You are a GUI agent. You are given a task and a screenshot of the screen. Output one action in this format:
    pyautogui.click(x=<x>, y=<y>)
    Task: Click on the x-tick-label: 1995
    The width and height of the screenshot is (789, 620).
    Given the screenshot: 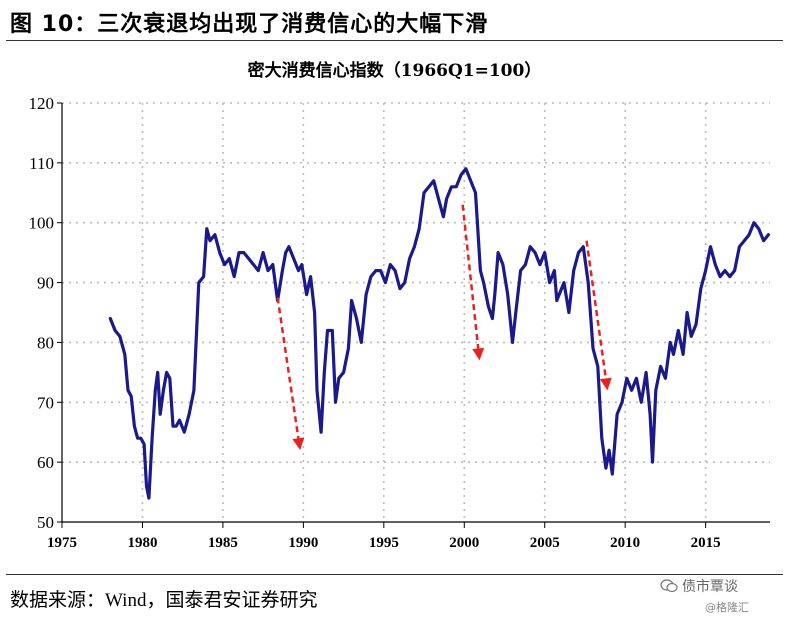 What is the action you would take?
    pyautogui.click(x=384, y=543)
    